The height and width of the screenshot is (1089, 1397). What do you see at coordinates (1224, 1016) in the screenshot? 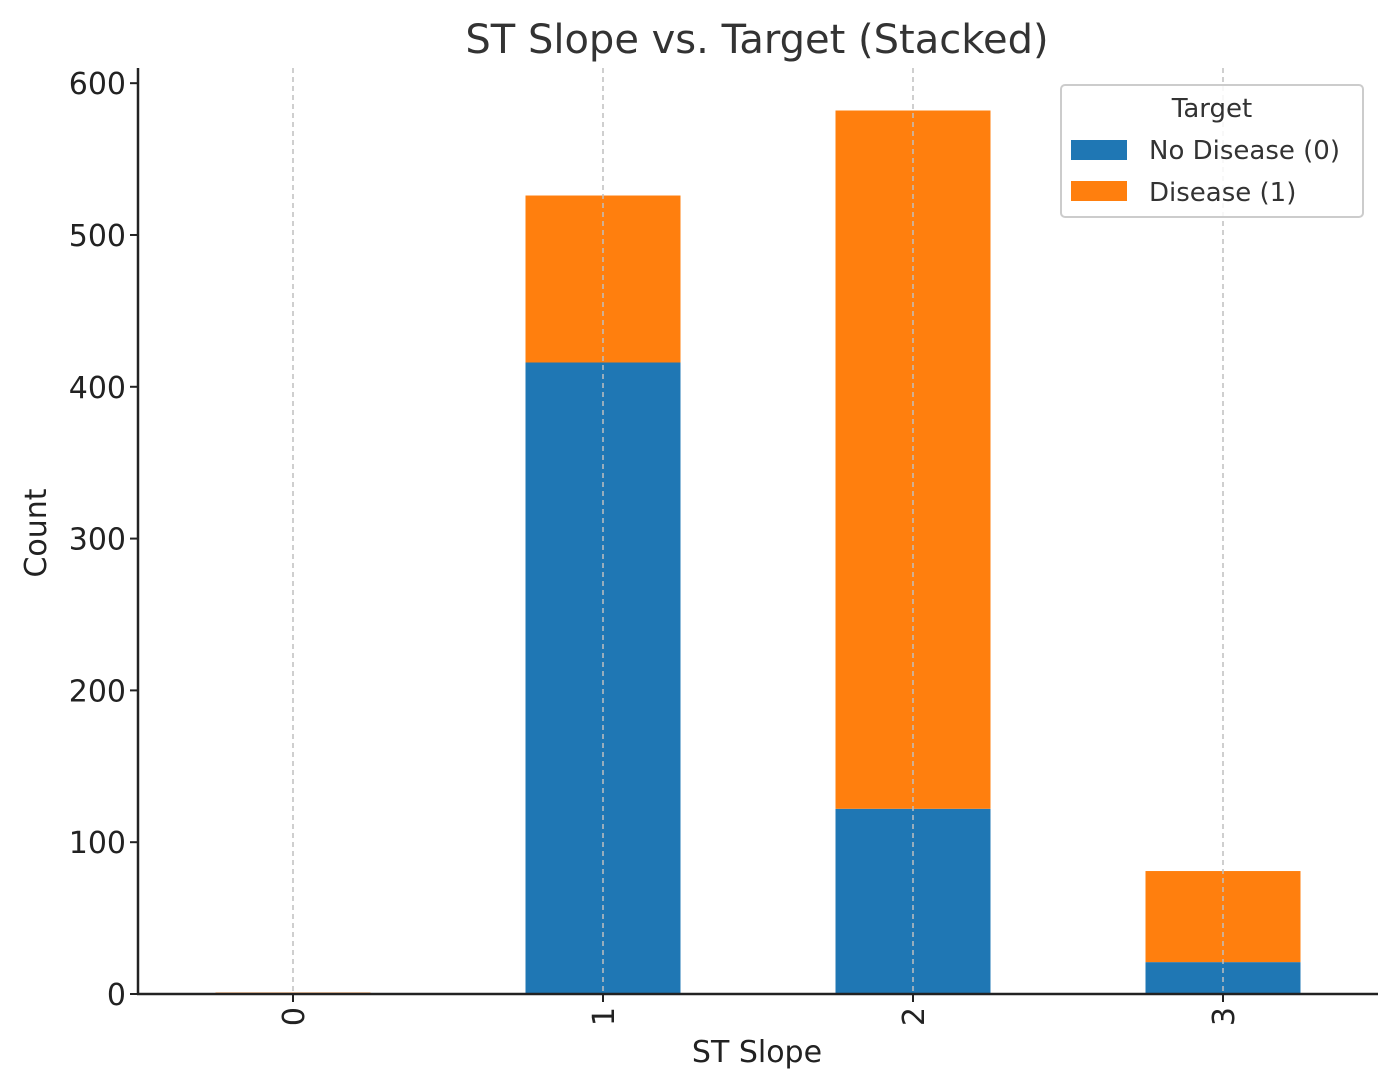
I see `x-tick-label-3: 3` at bounding box center [1224, 1016].